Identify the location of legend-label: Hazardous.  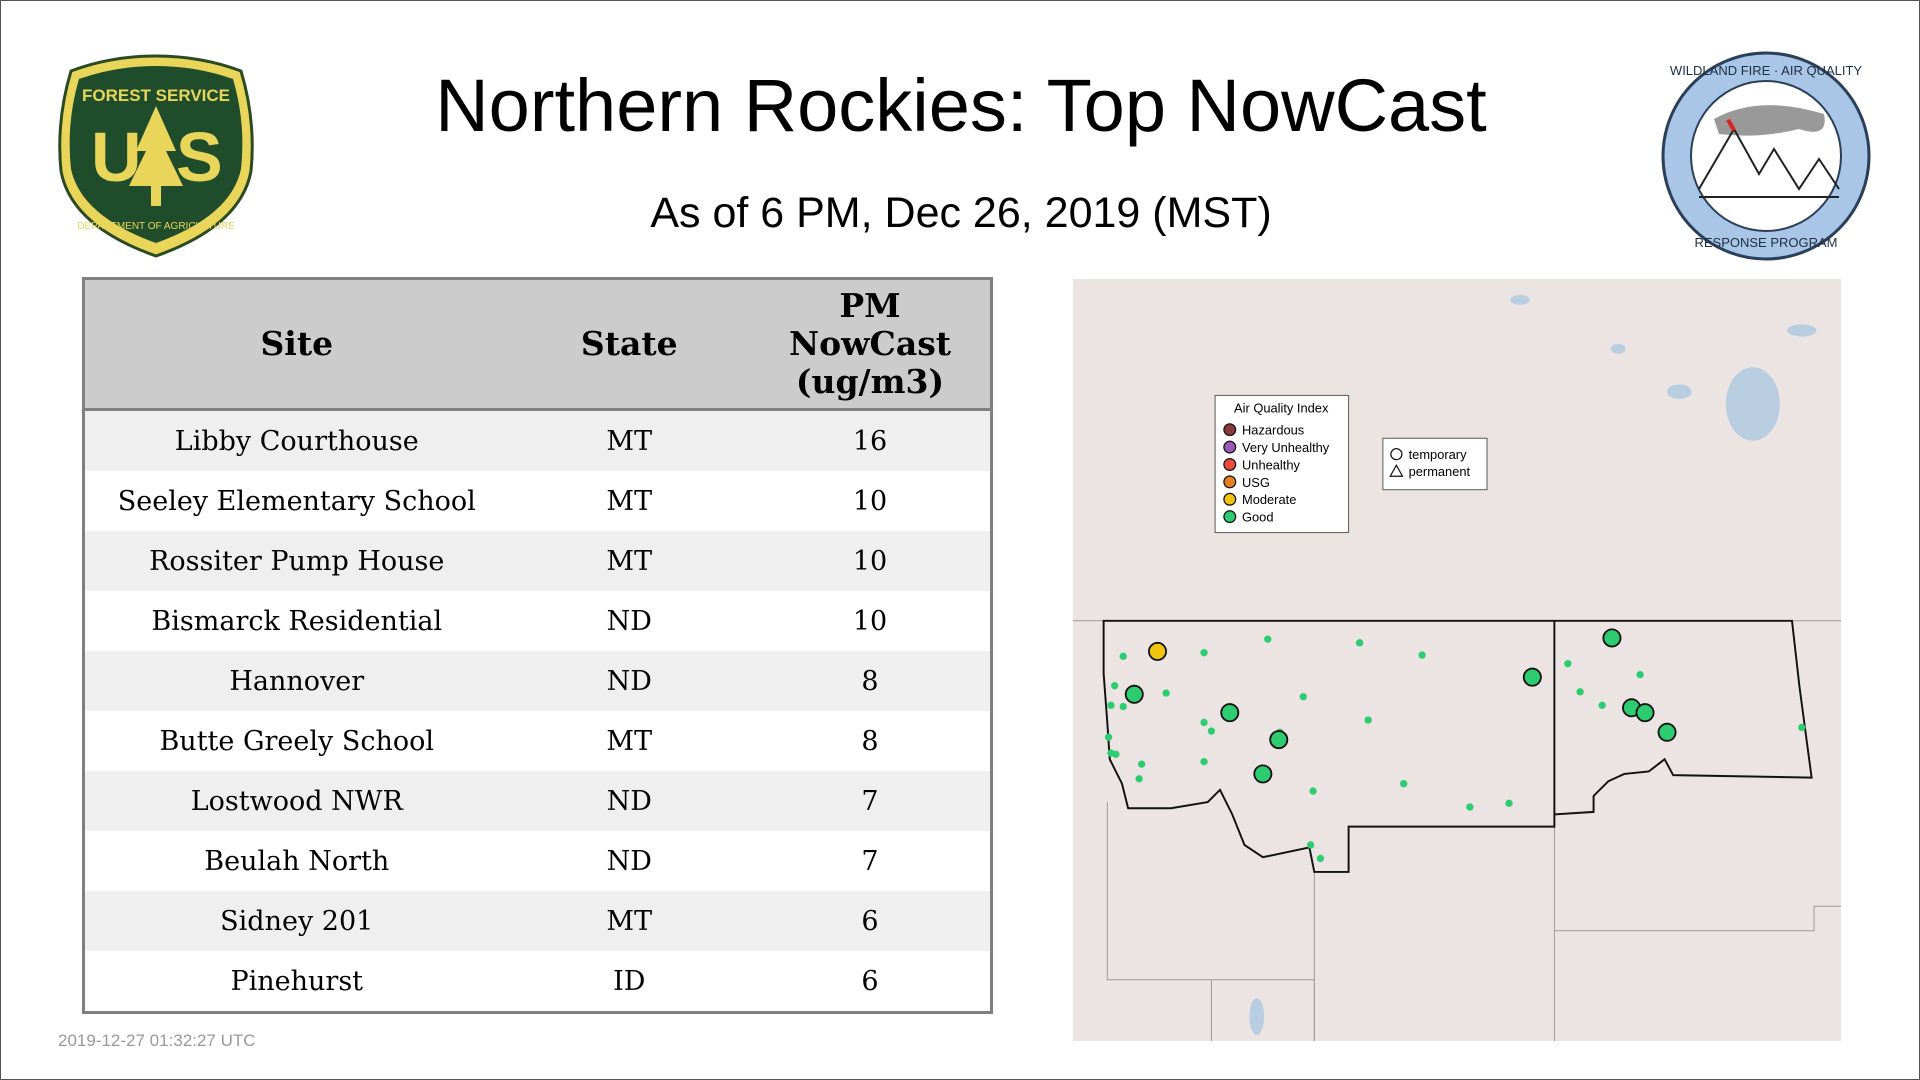
(1273, 430).